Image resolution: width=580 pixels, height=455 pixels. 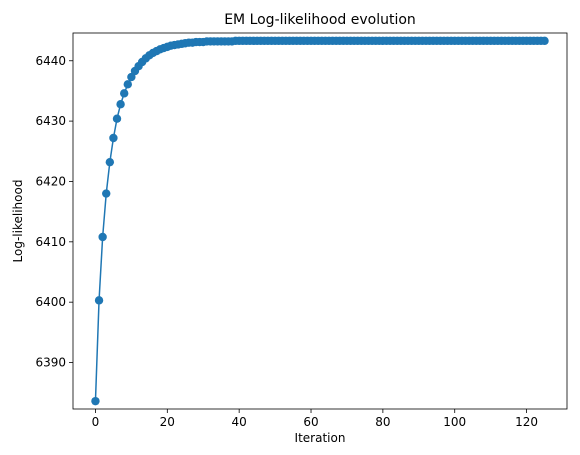 What do you see at coordinates (96, 422) in the screenshot?
I see `x-tick-label: 0` at bounding box center [96, 422].